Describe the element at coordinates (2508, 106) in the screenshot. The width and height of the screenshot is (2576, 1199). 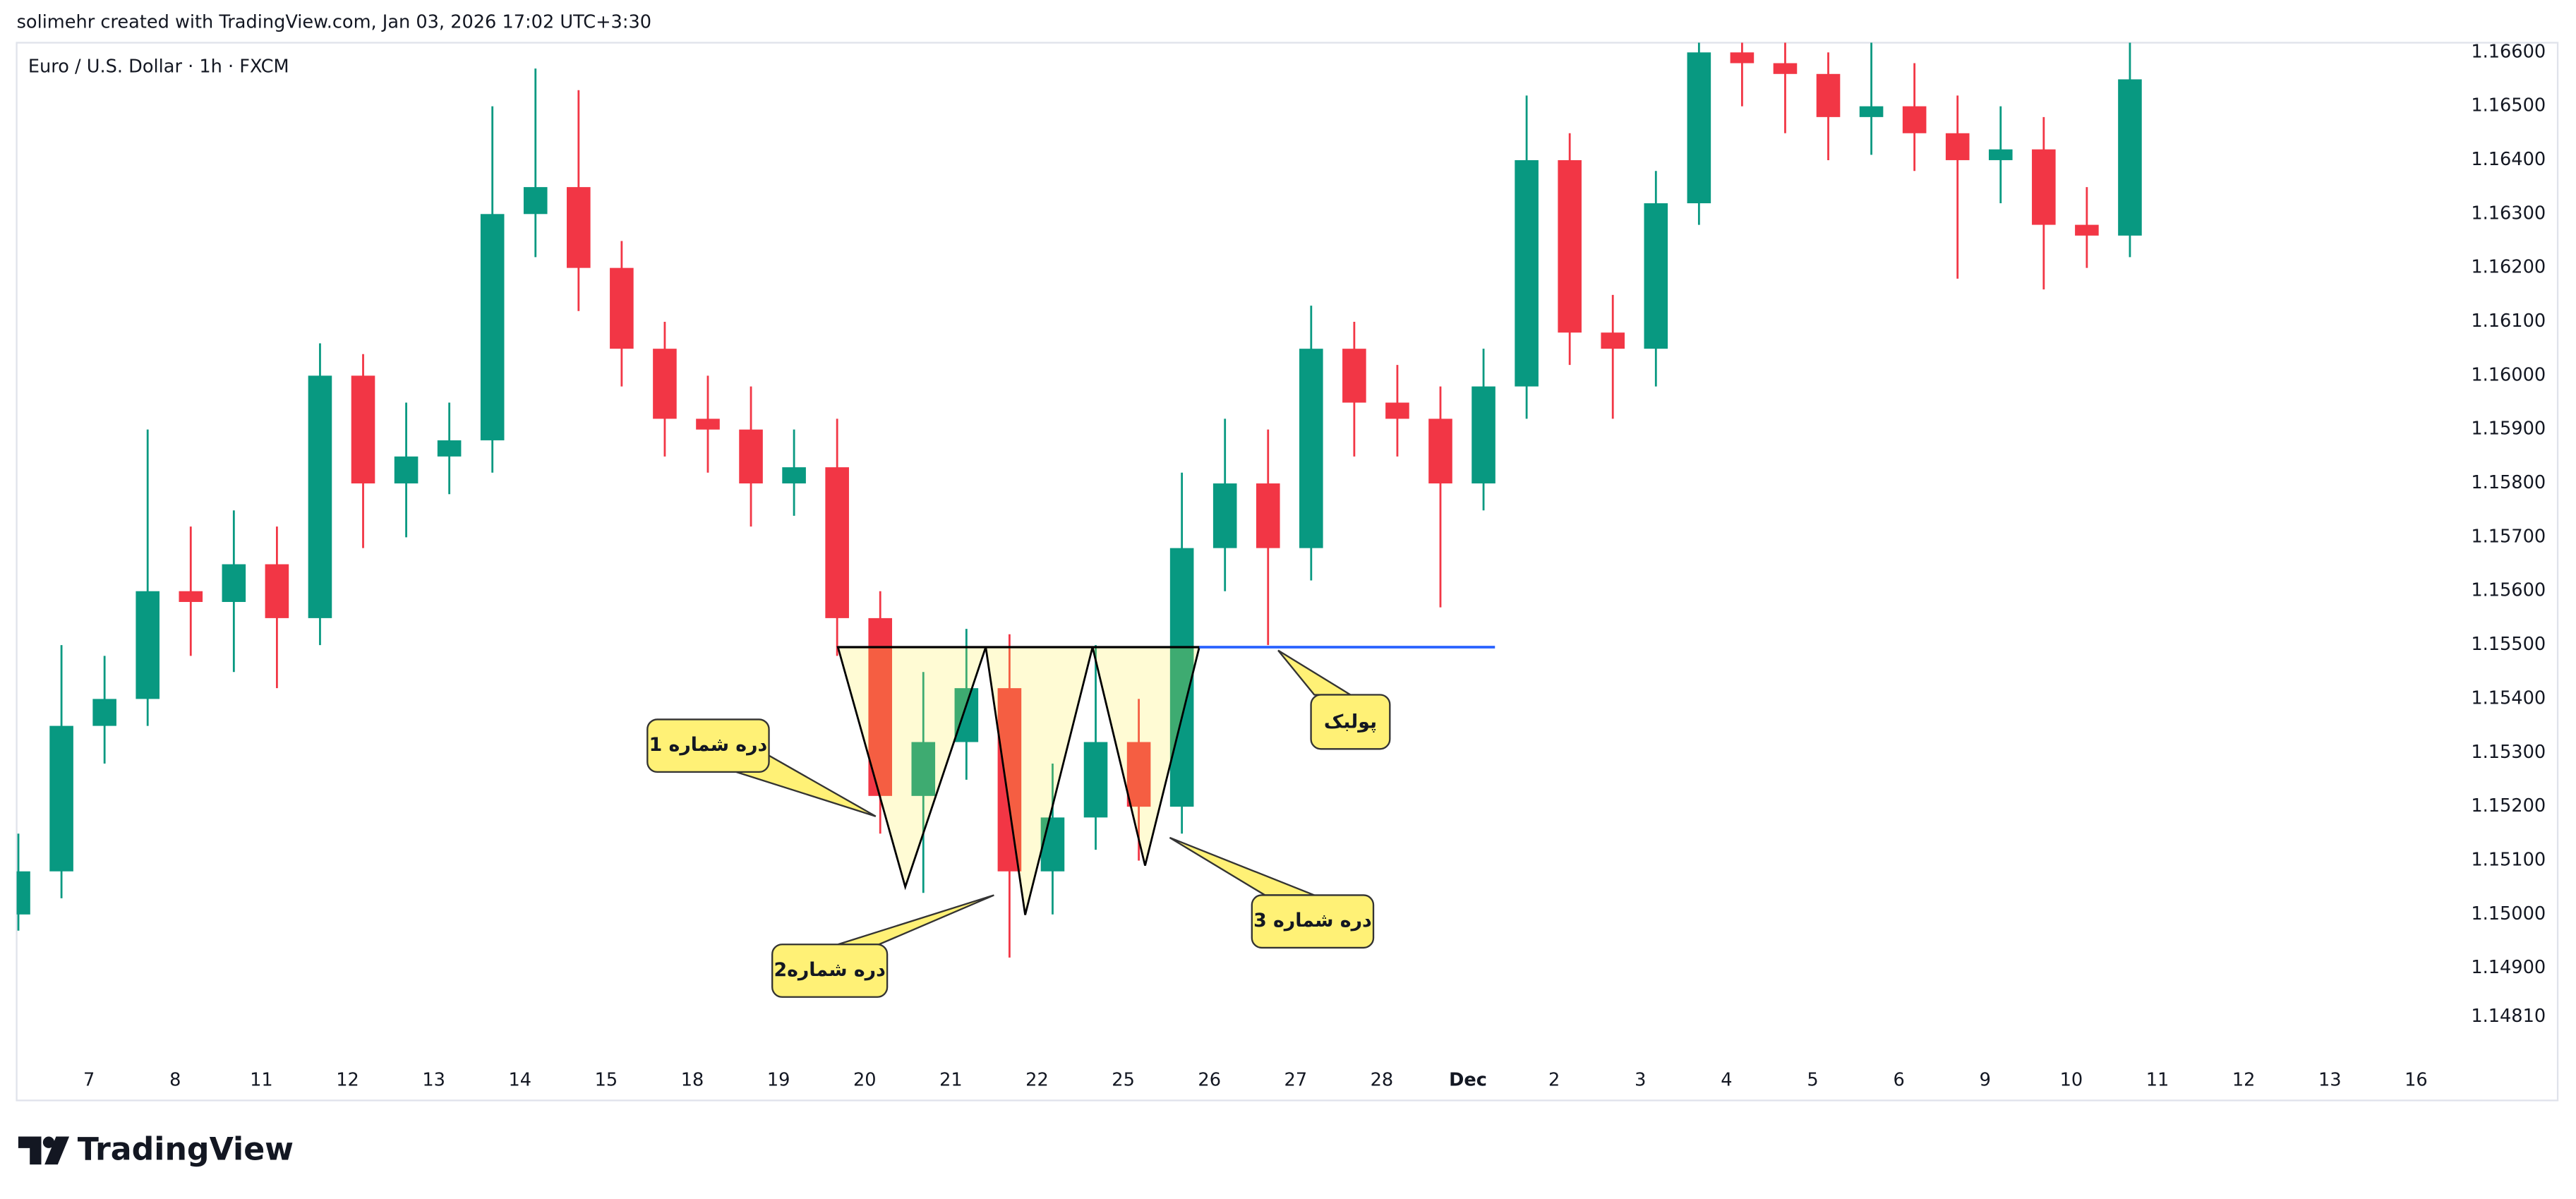
I see `y-tick-label: 1.16500` at that location.